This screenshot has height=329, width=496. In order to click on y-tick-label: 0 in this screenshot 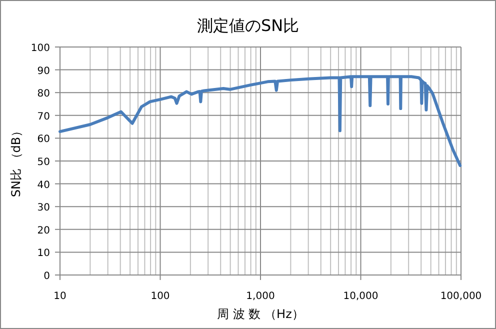, I will do `click(47, 276)`.